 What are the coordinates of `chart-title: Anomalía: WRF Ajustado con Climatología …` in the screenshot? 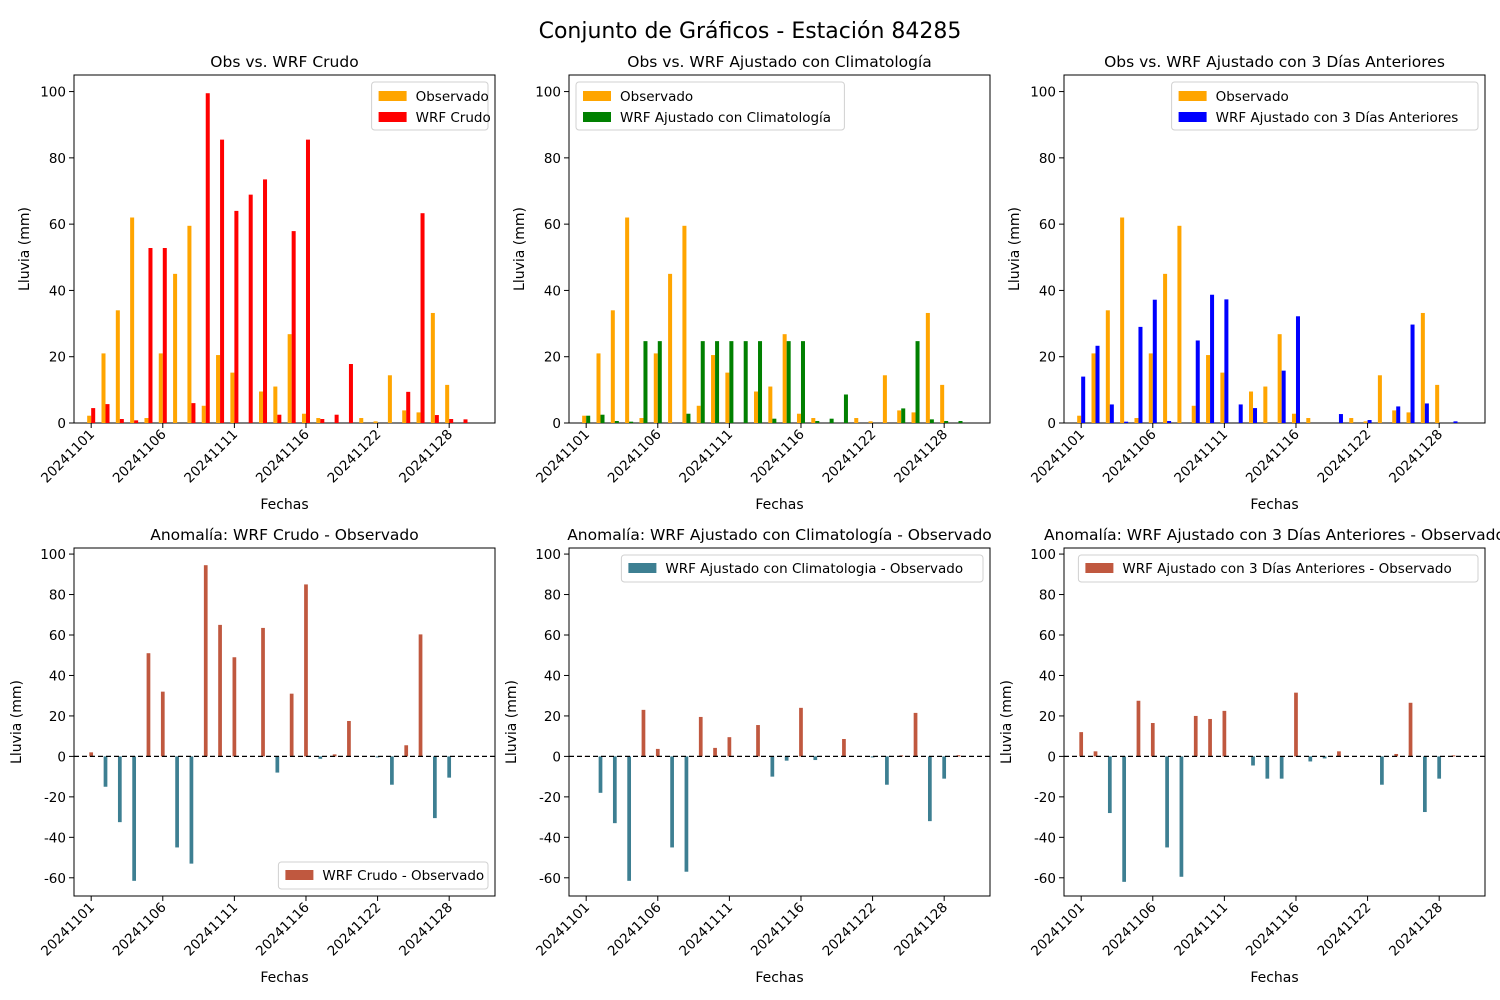 It's located at (779, 535).